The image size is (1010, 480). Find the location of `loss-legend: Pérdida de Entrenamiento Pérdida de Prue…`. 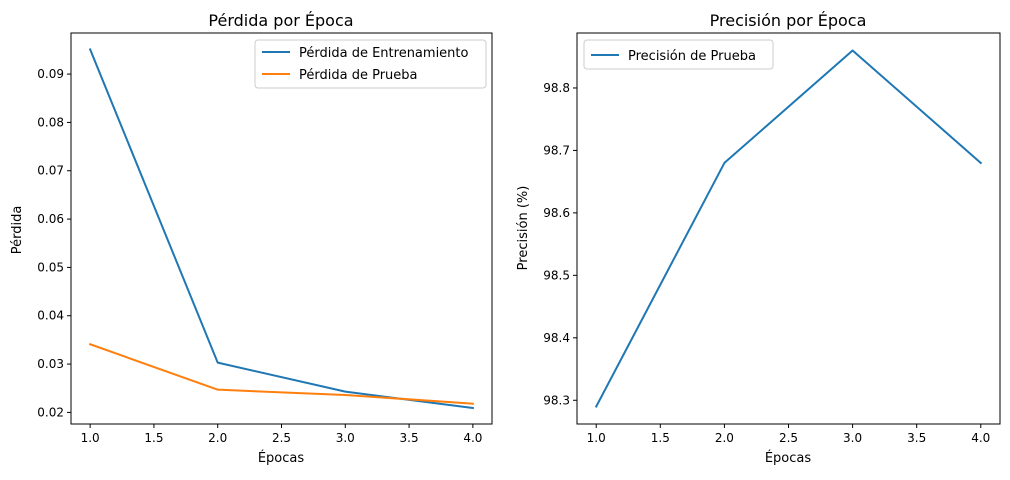

loss-legend: Pérdida de Entrenamiento Pérdida de Prue… is located at coordinates (370, 64).